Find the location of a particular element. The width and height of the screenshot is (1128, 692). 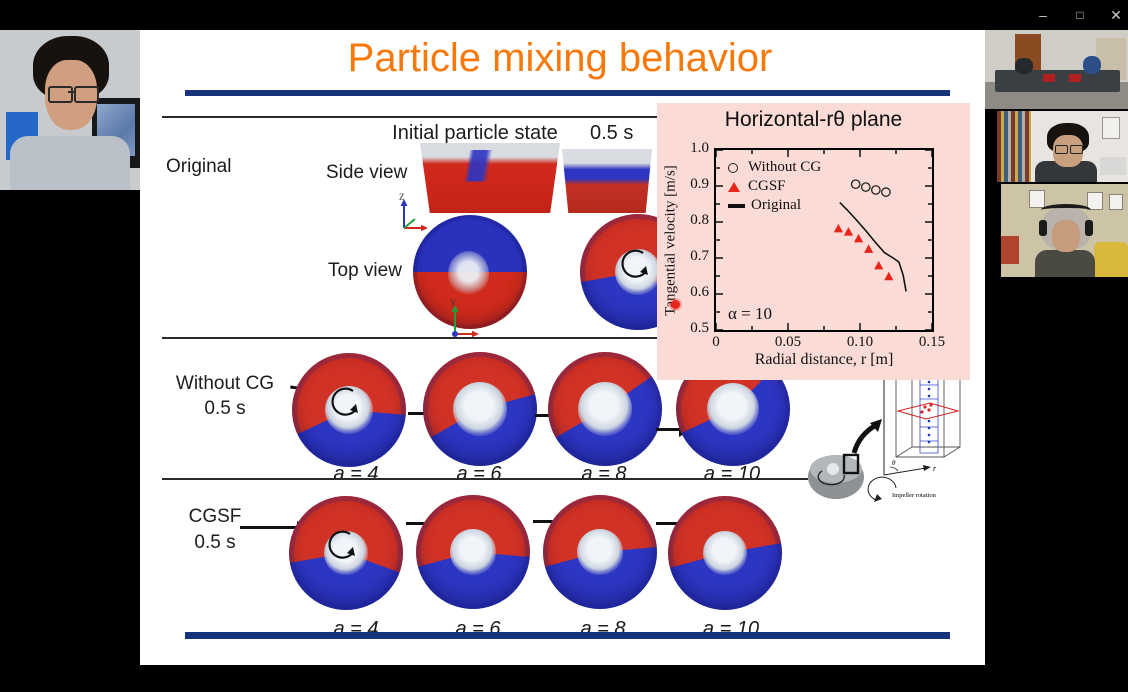

svg-text: Impeller rotation is located at coordinates (914, 495).